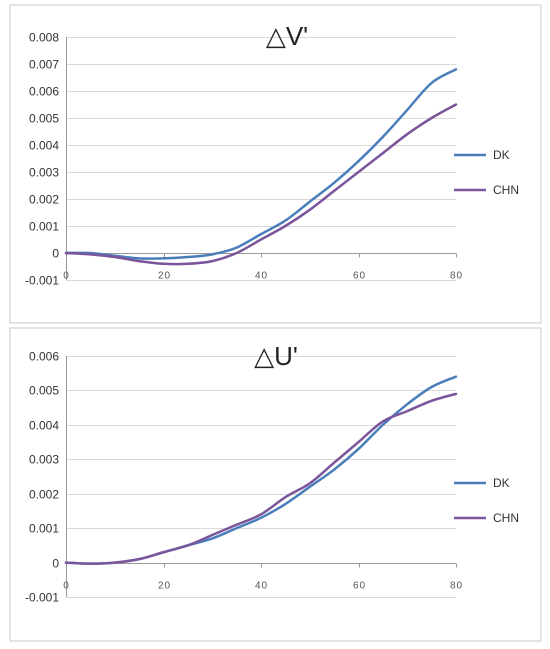 The height and width of the screenshot is (649, 550). I want to click on y-tick-label: 0.007, so click(44, 65).